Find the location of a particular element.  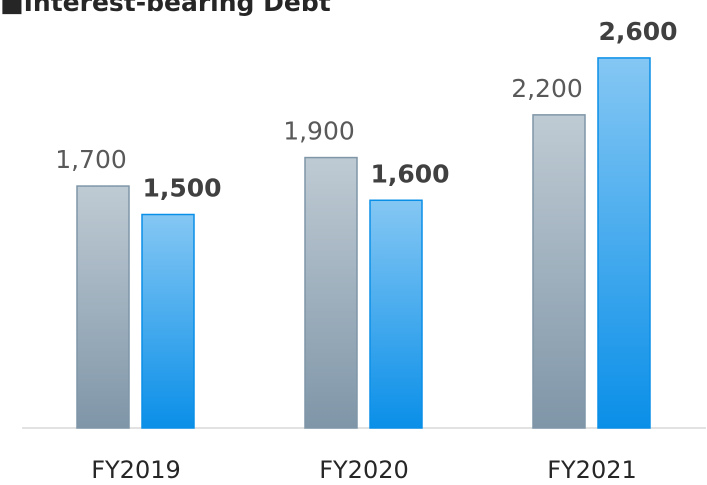

data-label: 1,600 is located at coordinates (409, 173).